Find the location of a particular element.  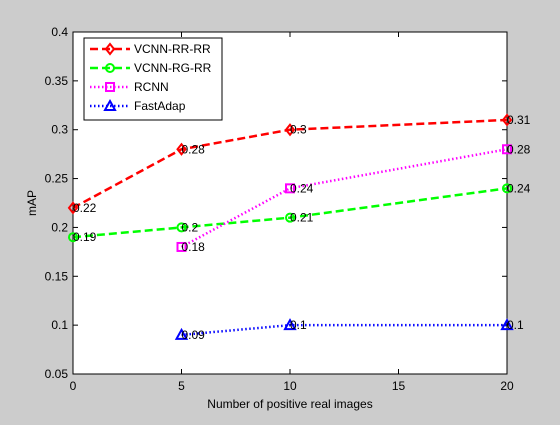

y-axis-label: mAP is located at coordinates (32, 203).